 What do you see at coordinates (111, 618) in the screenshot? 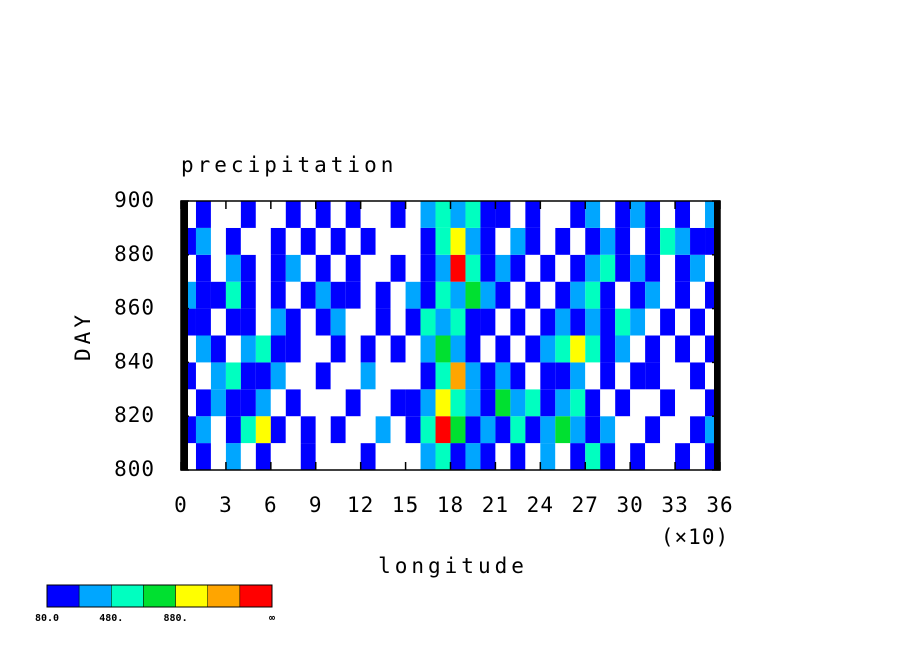
I see `colorbar-label: 480.` at bounding box center [111, 618].